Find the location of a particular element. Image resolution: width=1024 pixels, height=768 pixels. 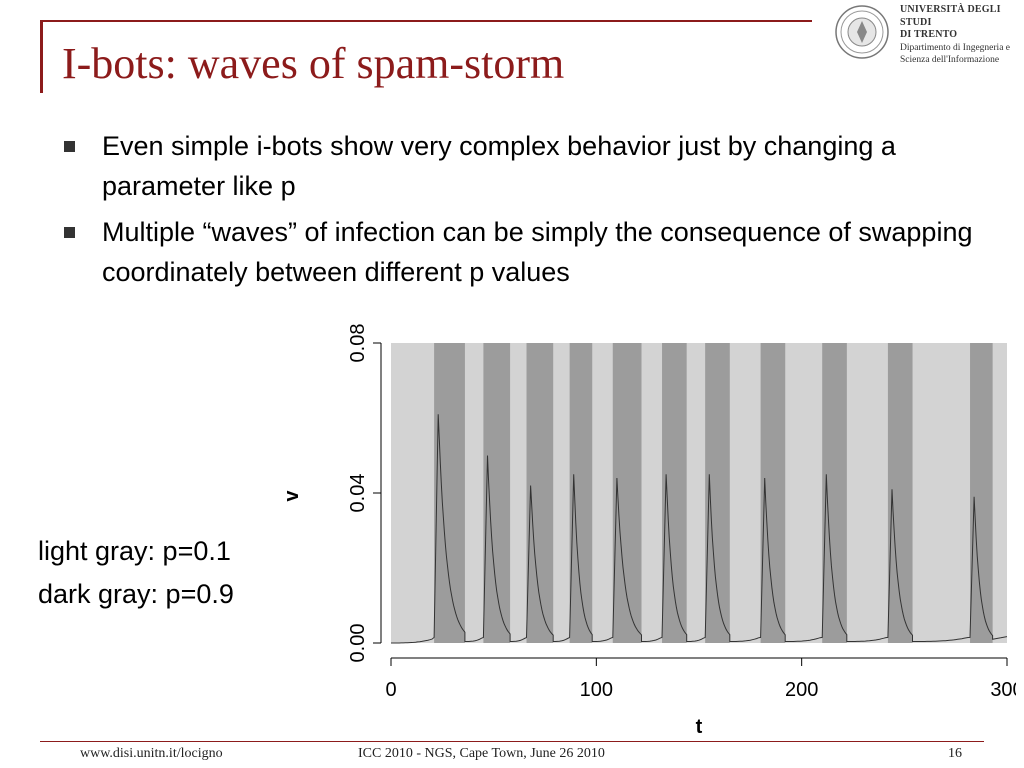

y-tick-label: 0.04 is located at coordinates (358, 493).